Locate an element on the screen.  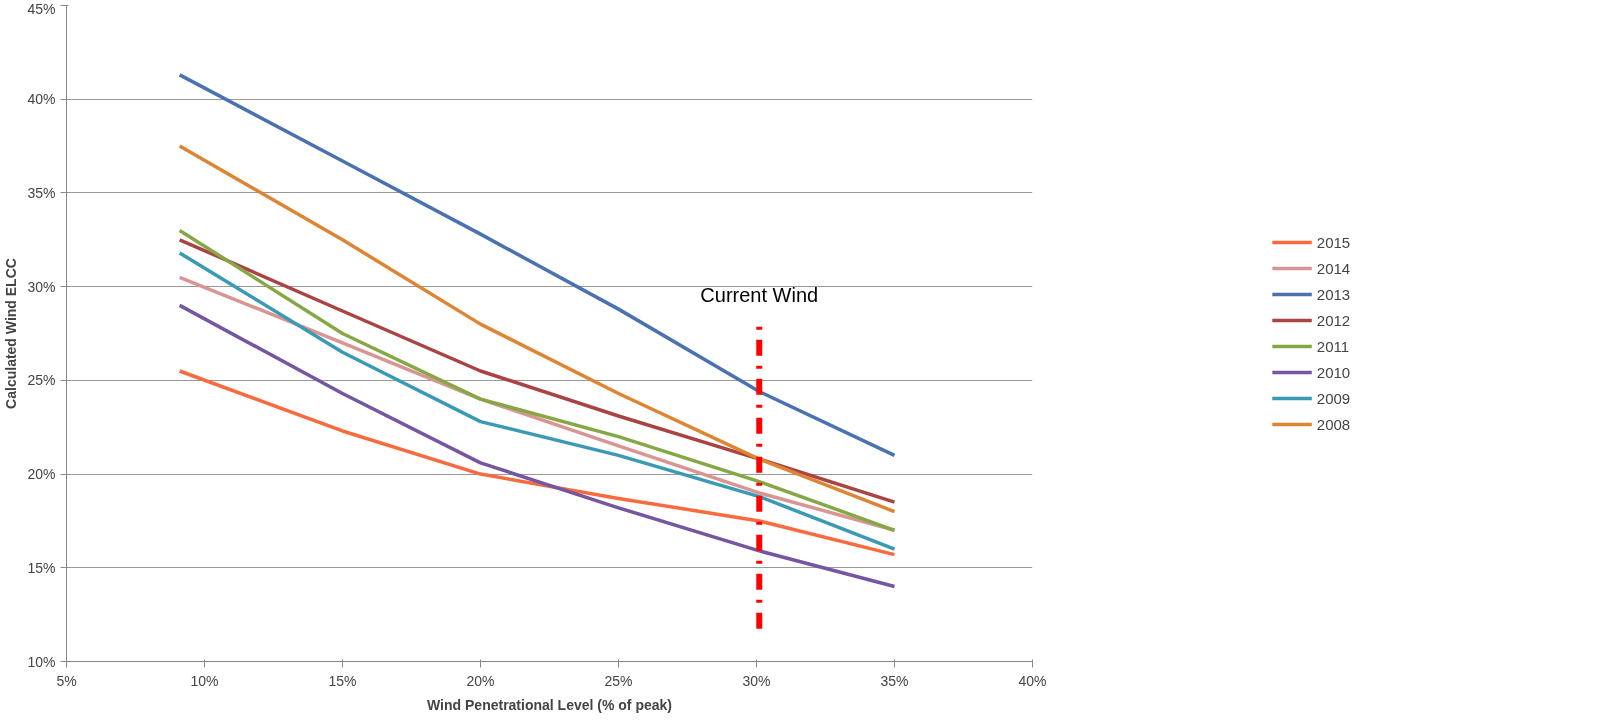
x-tick-label: 40% is located at coordinates (1032, 680).